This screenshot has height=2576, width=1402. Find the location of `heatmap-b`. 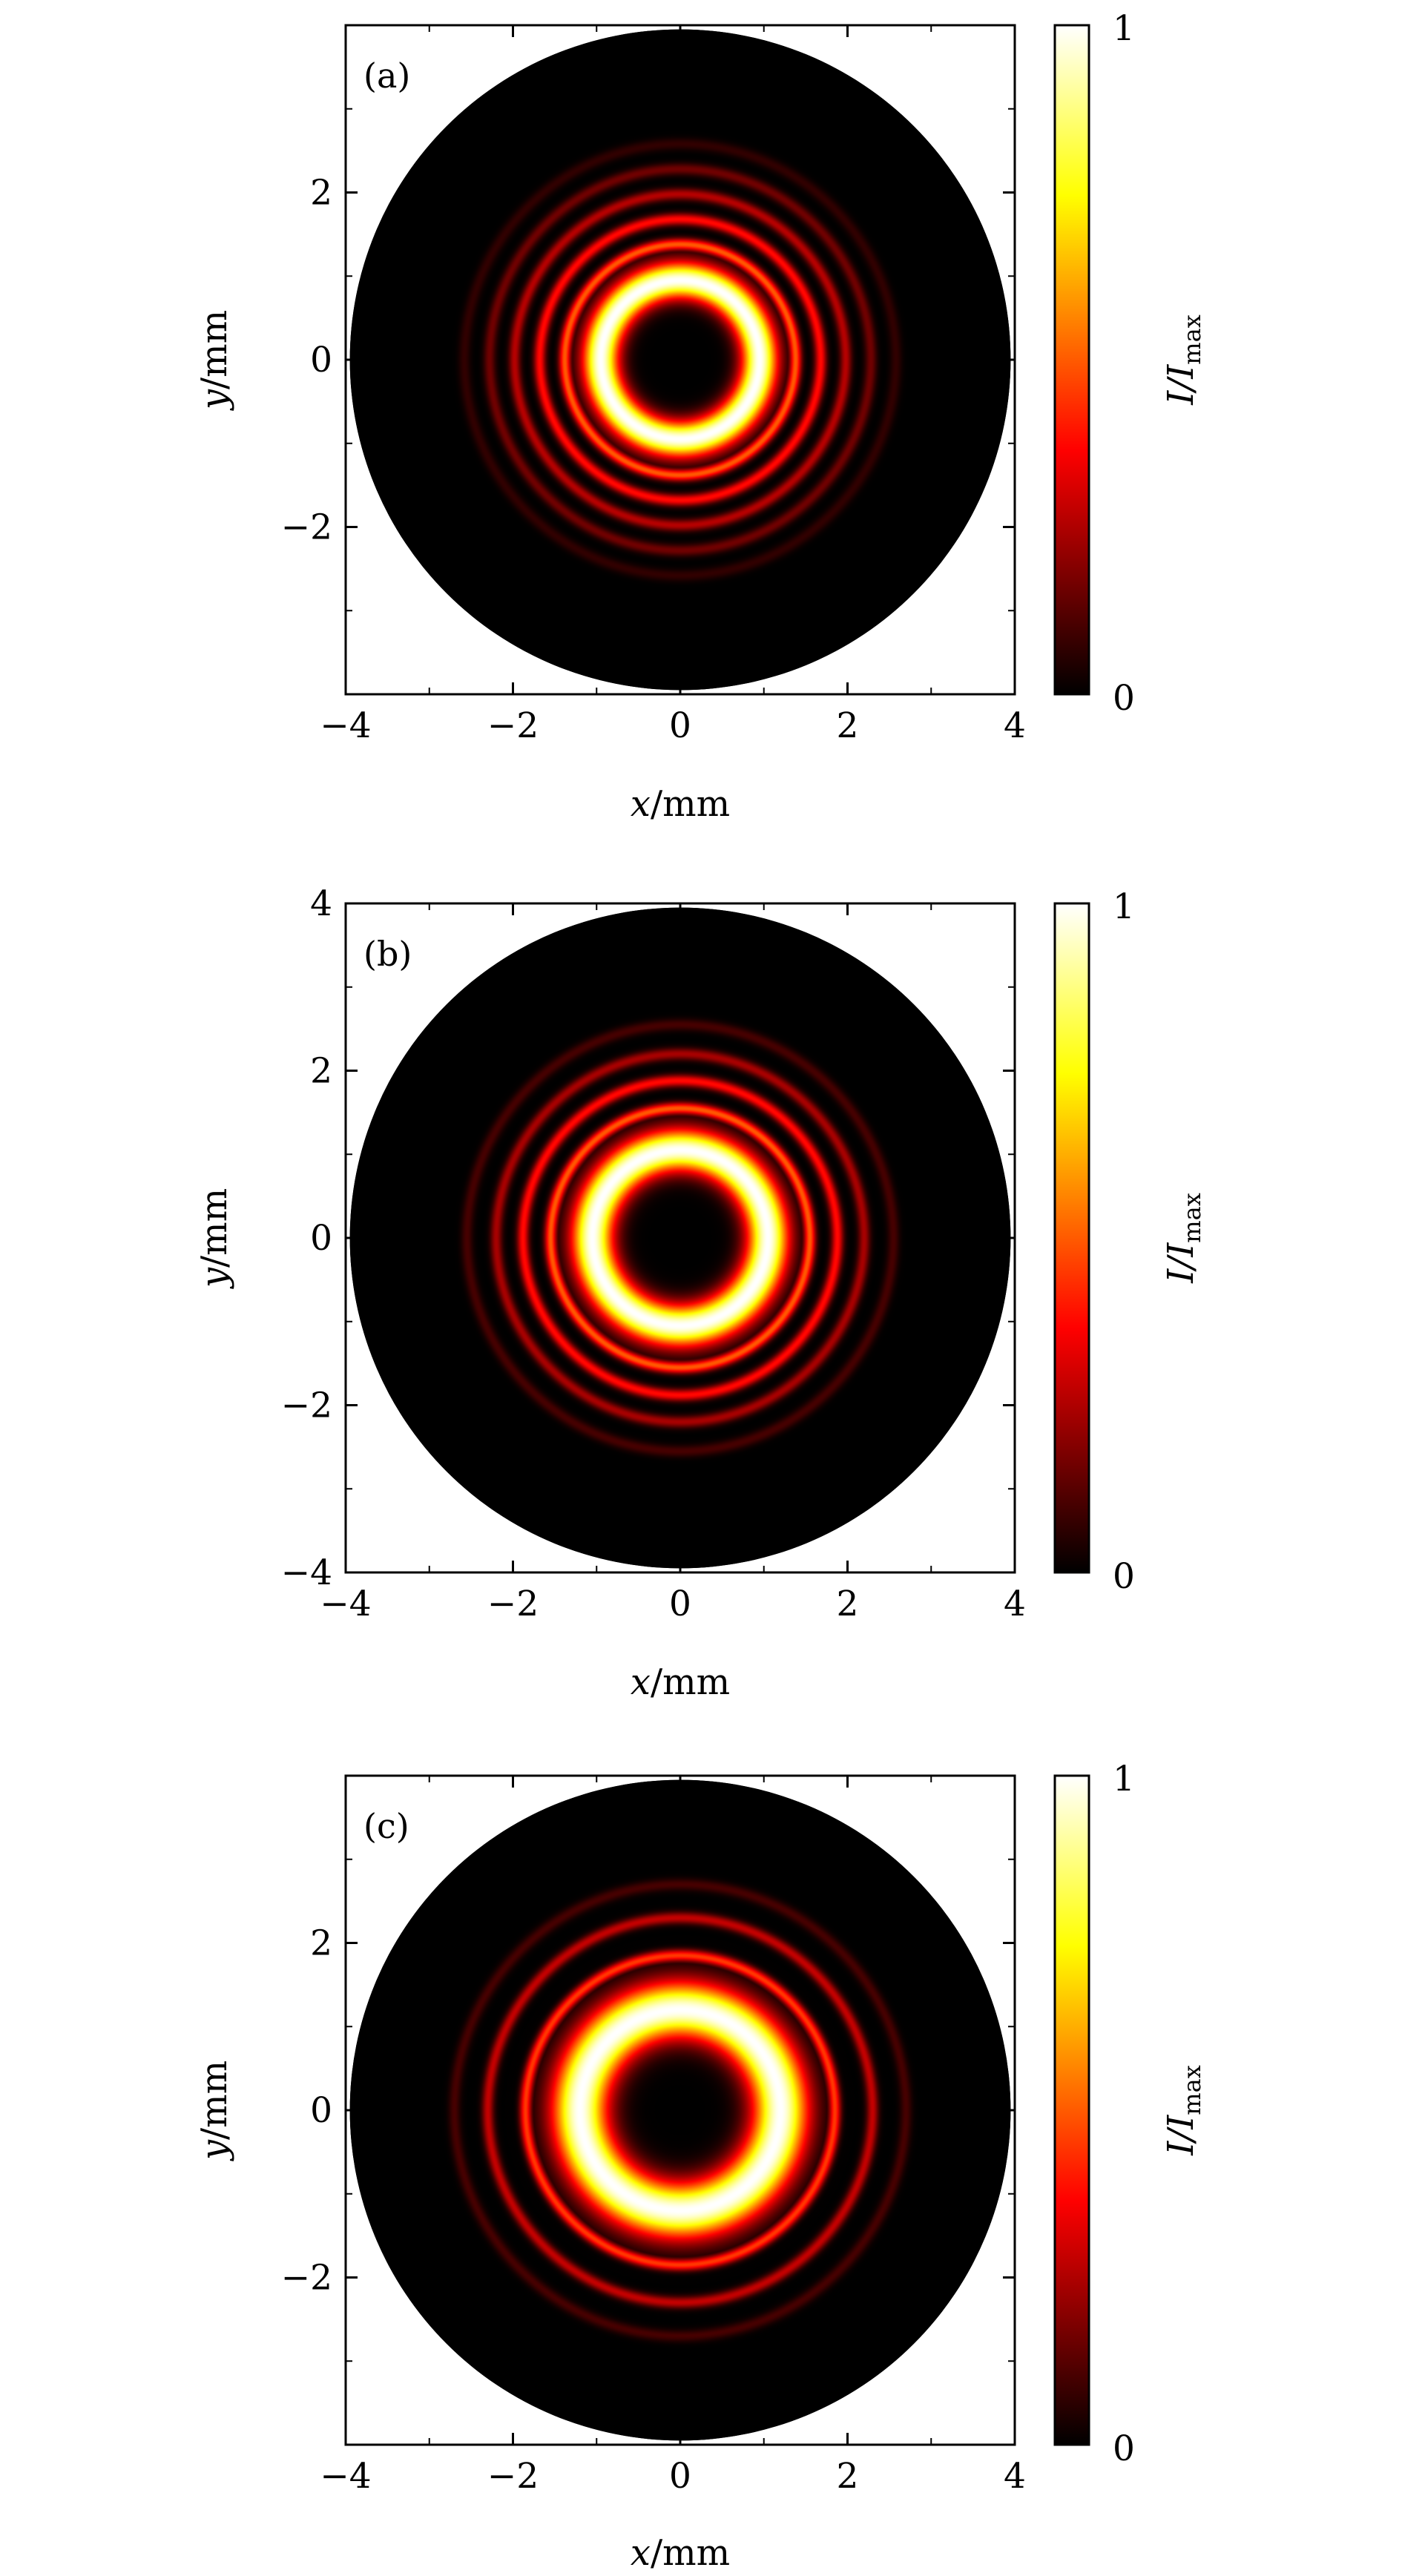

heatmap-b is located at coordinates (680, 1238).